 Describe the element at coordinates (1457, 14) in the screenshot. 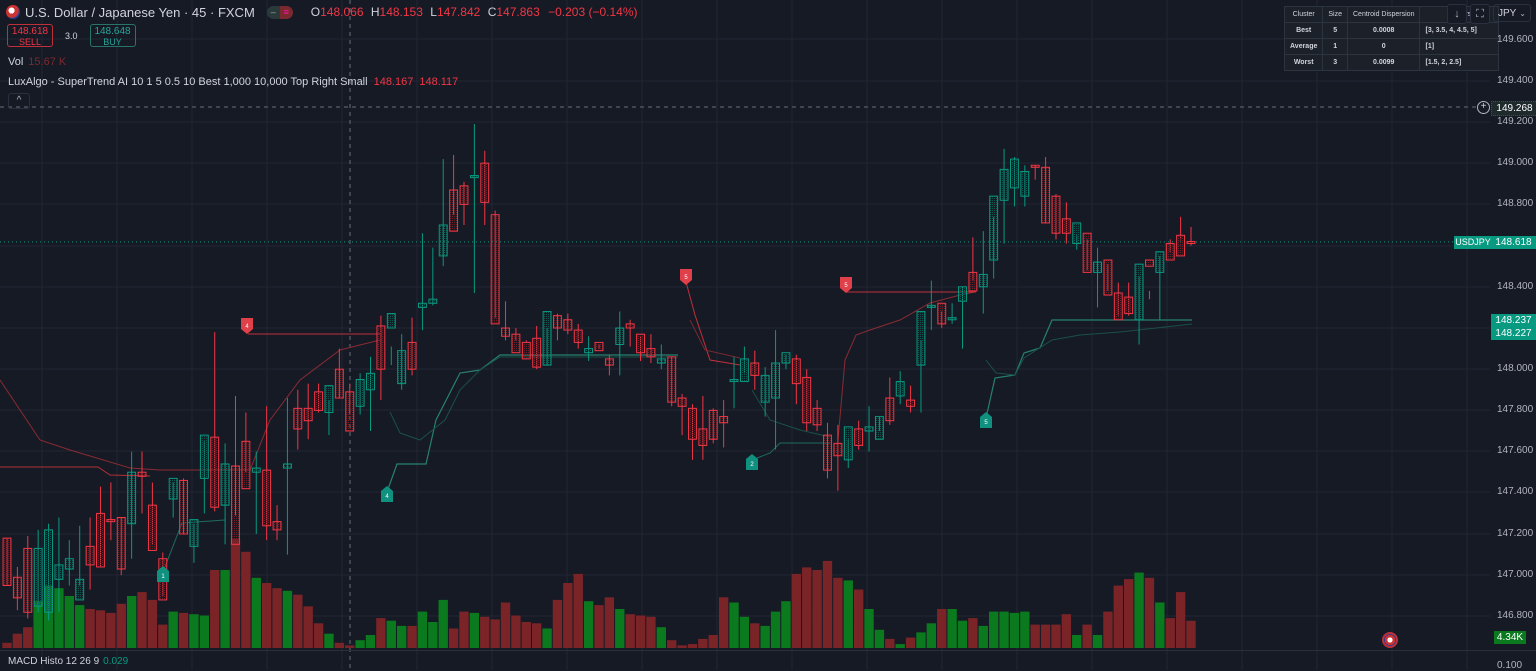

I see `download-button: ↓` at that location.